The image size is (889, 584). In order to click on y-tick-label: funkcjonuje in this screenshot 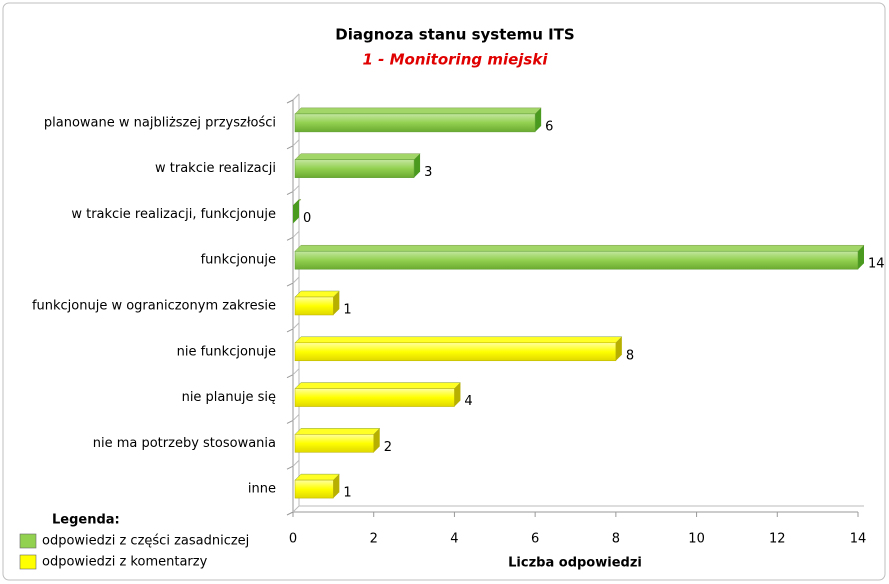, I will do `click(238, 260)`.